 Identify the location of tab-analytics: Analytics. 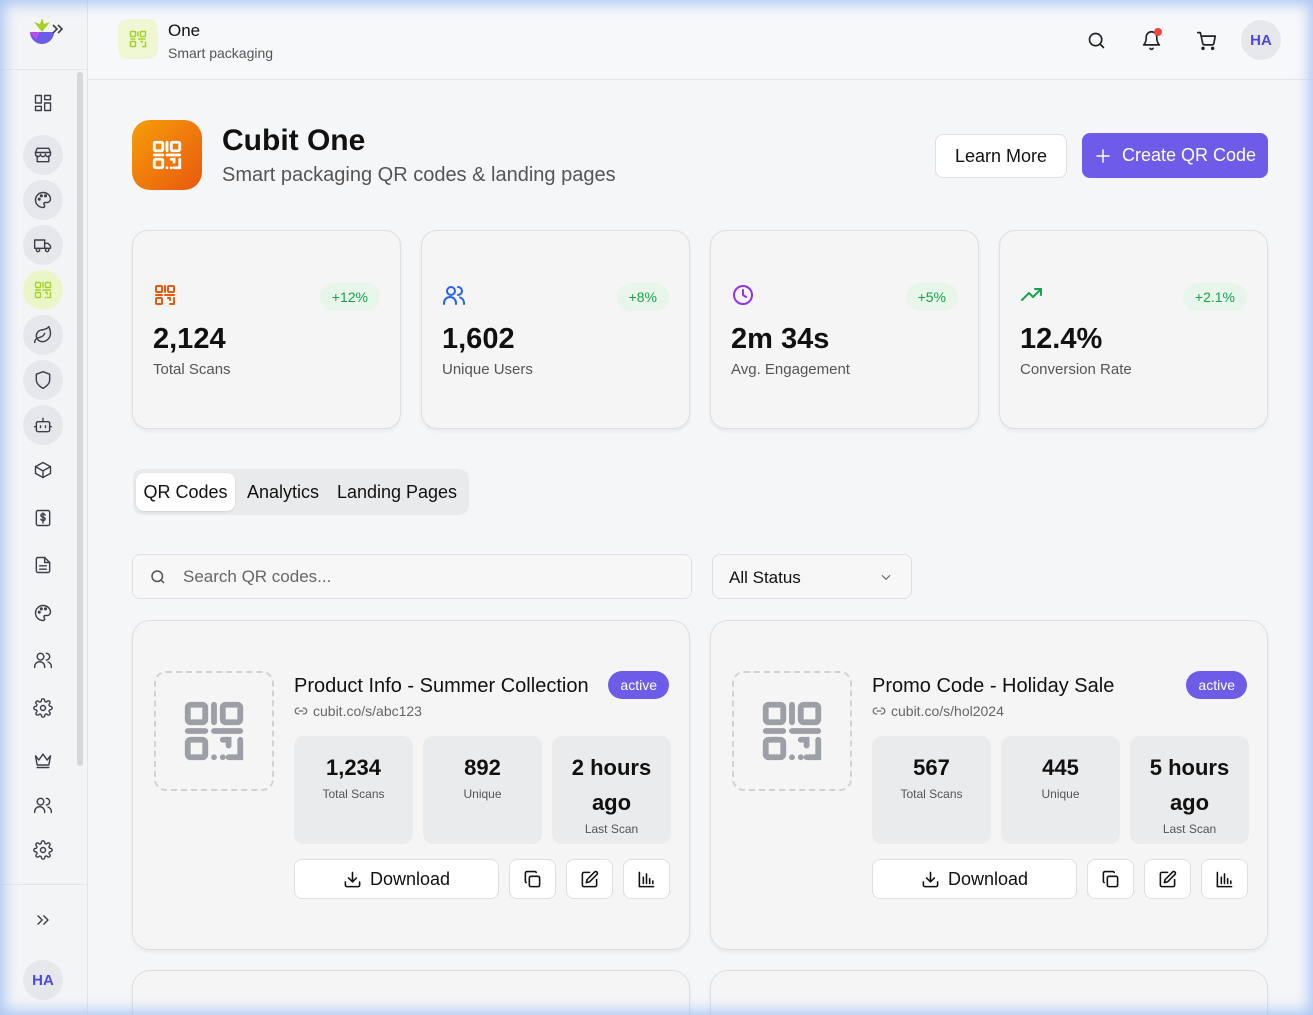
(283, 491).